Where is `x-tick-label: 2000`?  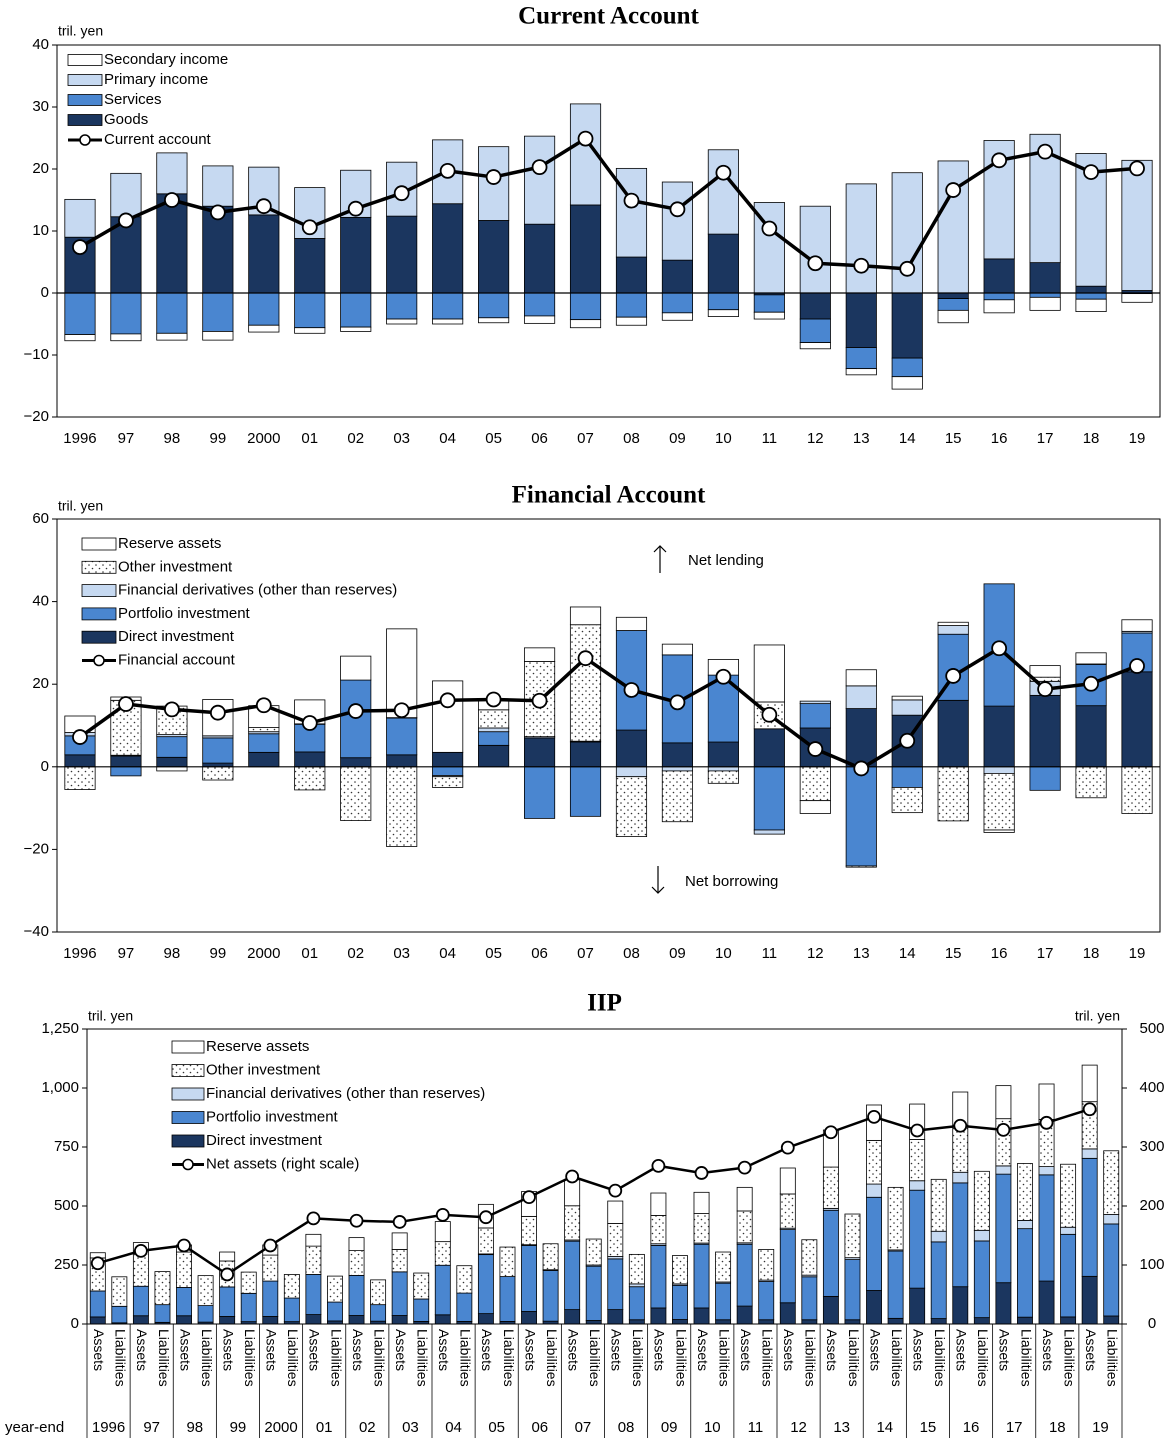
x-tick-label: 2000 is located at coordinates (263, 438).